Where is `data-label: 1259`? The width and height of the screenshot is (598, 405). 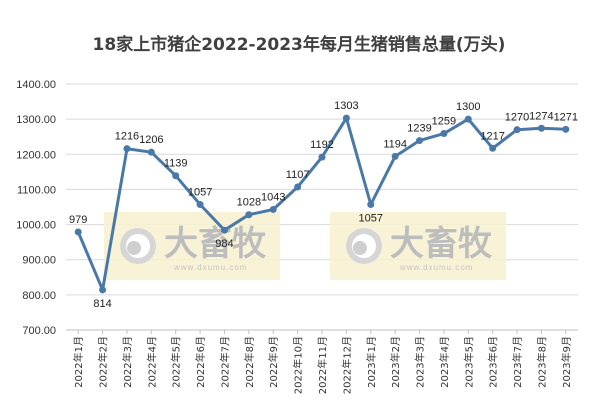
data-label: 1259 is located at coordinates (444, 122).